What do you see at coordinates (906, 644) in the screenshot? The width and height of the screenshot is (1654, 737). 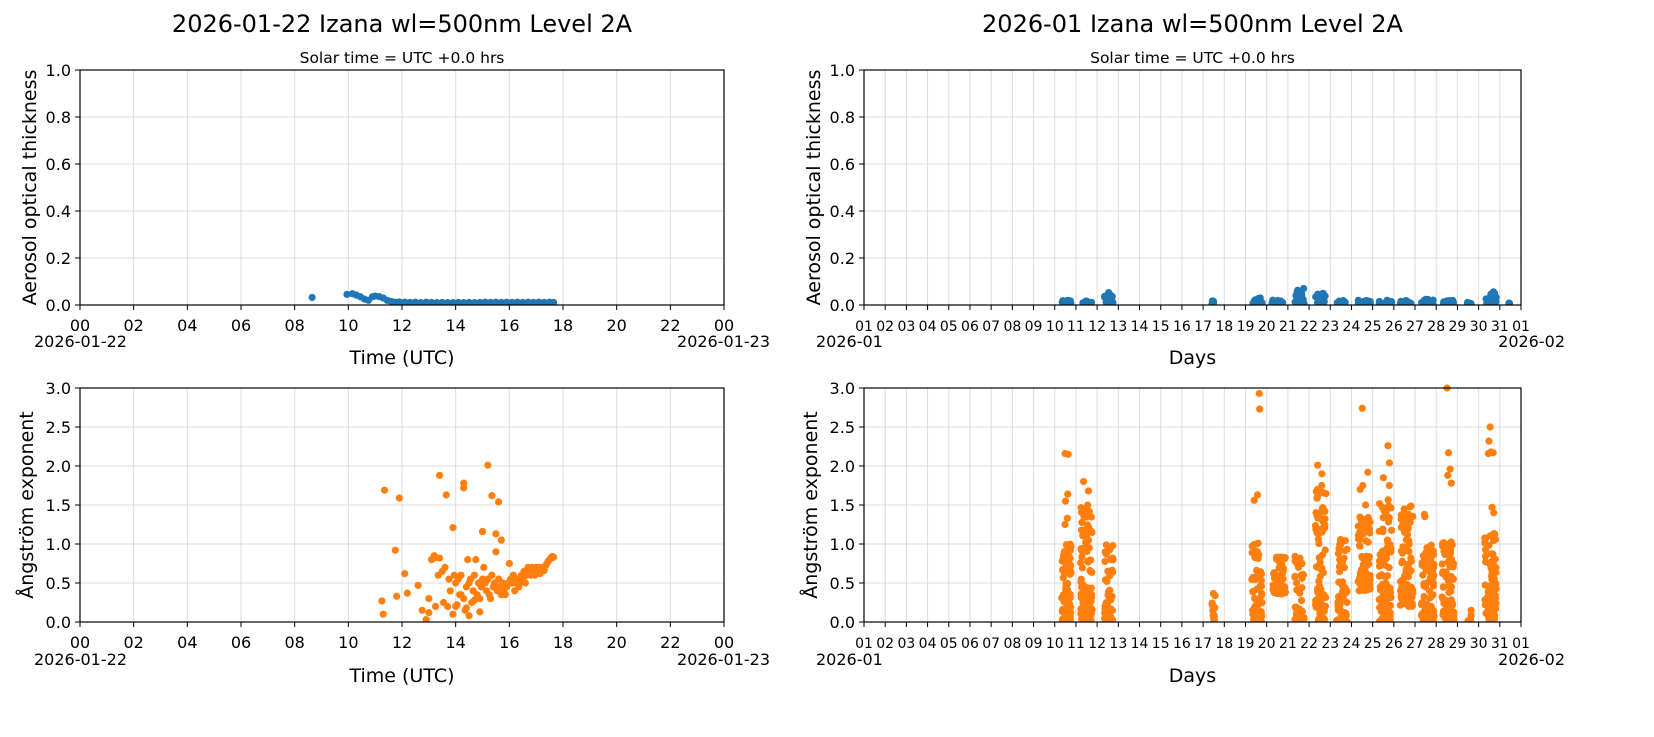 I see `x-tick-label: 03` at bounding box center [906, 644].